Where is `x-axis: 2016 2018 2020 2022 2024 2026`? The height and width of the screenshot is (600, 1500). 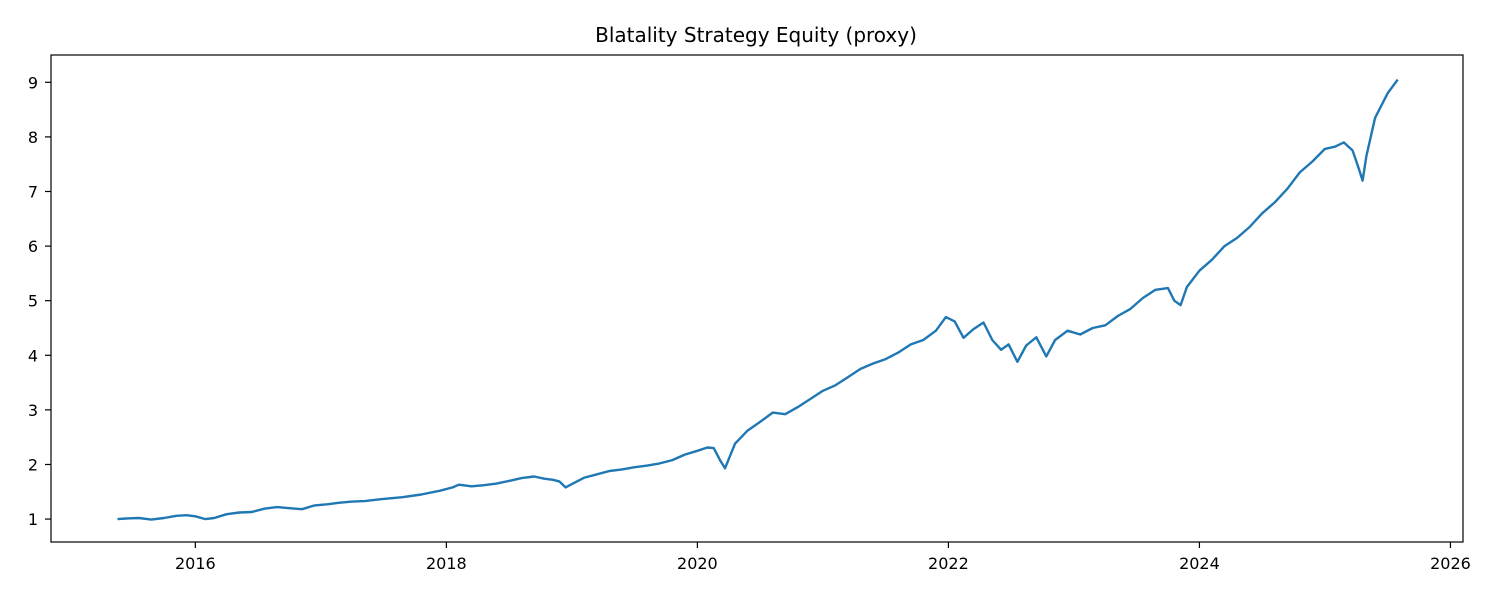
x-axis: 2016 2018 2020 2022 2024 2026 is located at coordinates (823, 557).